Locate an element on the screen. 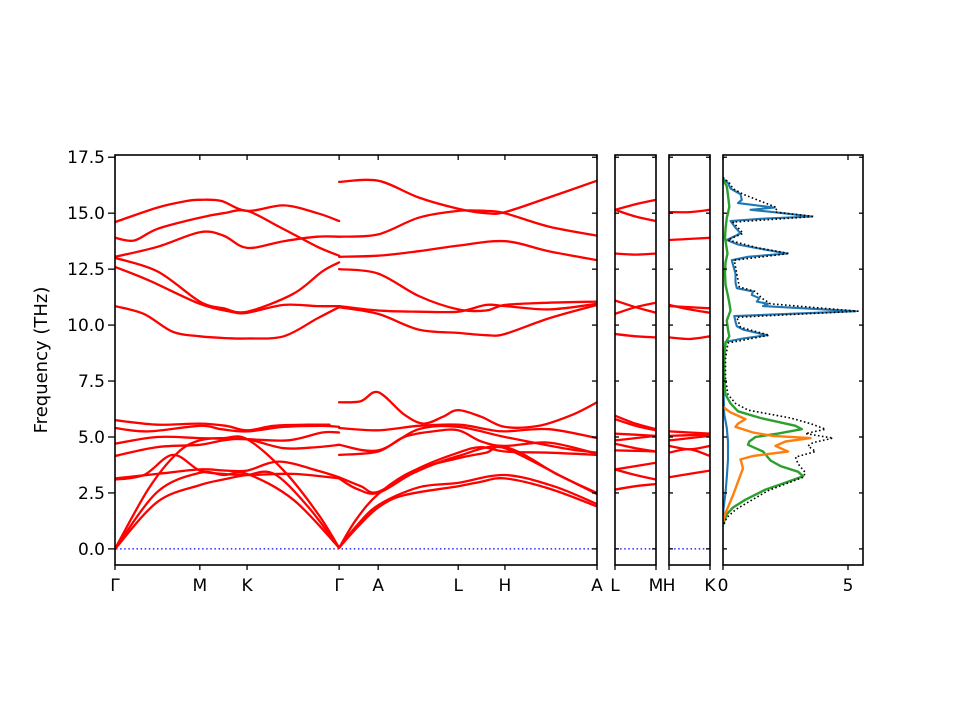 The image size is (960, 720). y-tick-label: 5.0 is located at coordinates (91, 438).